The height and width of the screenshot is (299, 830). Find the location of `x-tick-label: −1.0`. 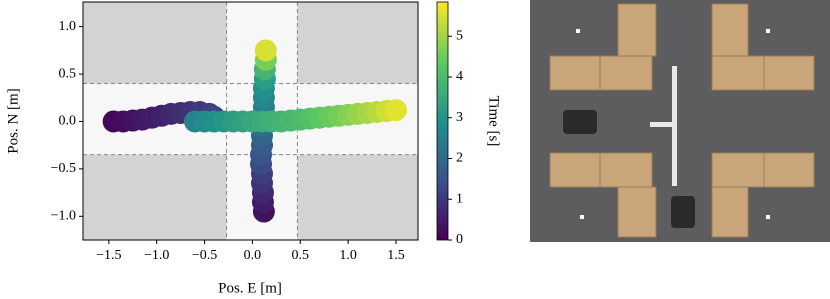

x-tick-label: −1.0 is located at coordinates (156, 255).